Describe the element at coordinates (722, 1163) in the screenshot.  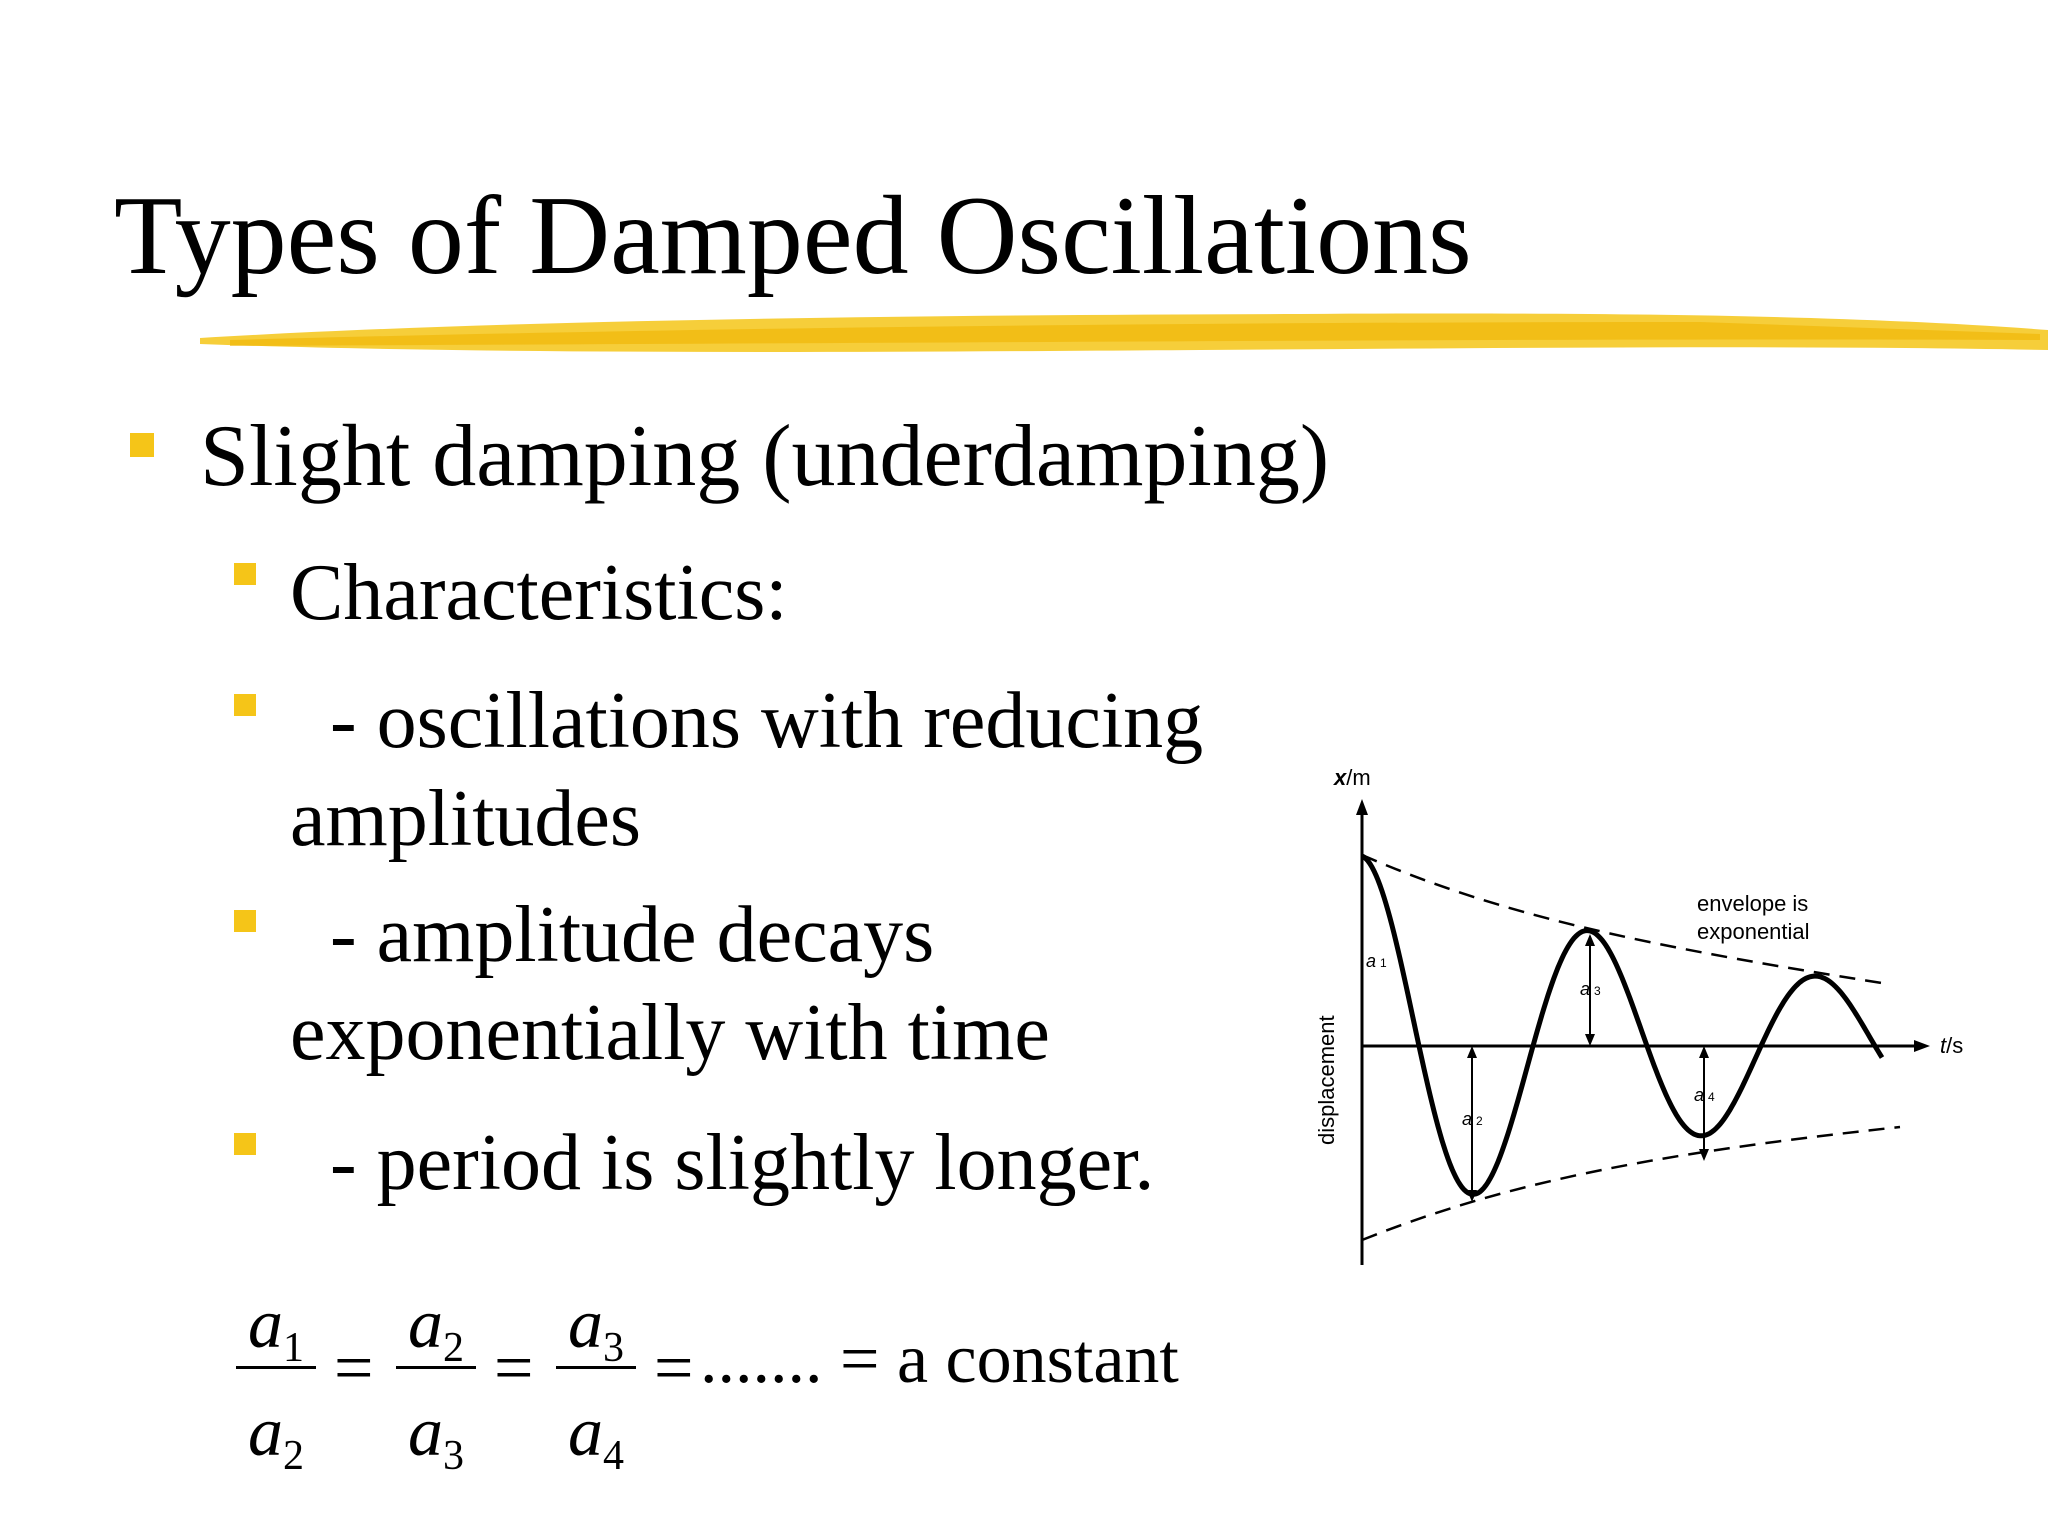
I see `bullet-item-period: - period is slightly longer.` at that location.